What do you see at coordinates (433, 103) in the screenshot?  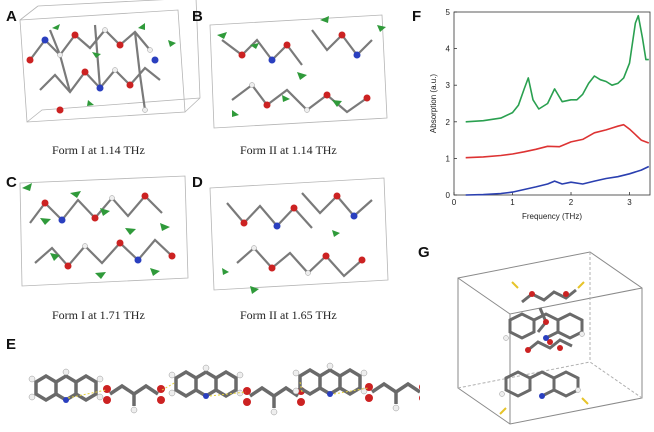 I see `y-axis-label: Absorption (a.u.)` at bounding box center [433, 103].